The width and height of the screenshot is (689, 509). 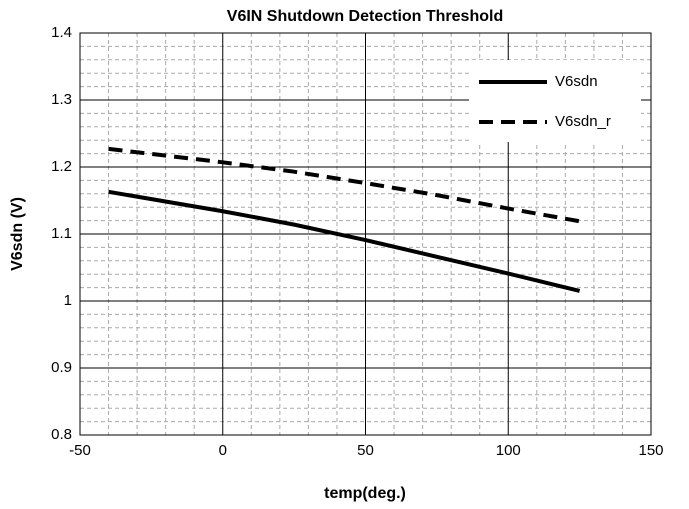 What do you see at coordinates (555, 101) in the screenshot?
I see `legend-box` at bounding box center [555, 101].